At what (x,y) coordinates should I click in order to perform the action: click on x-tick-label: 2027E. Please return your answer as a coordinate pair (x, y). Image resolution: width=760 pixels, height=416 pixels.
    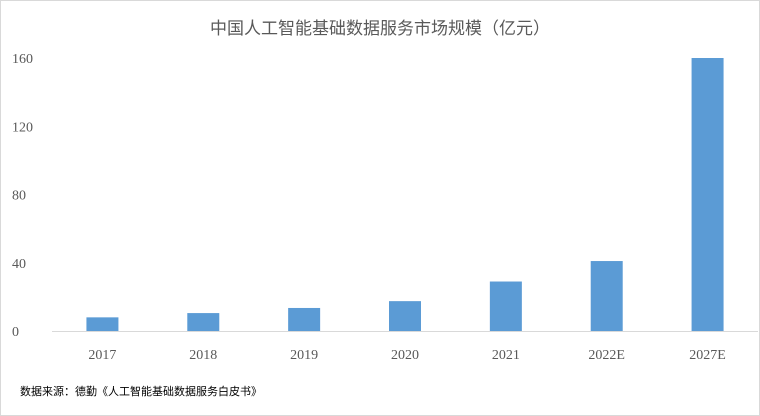
    Looking at the image, I should click on (707, 355).